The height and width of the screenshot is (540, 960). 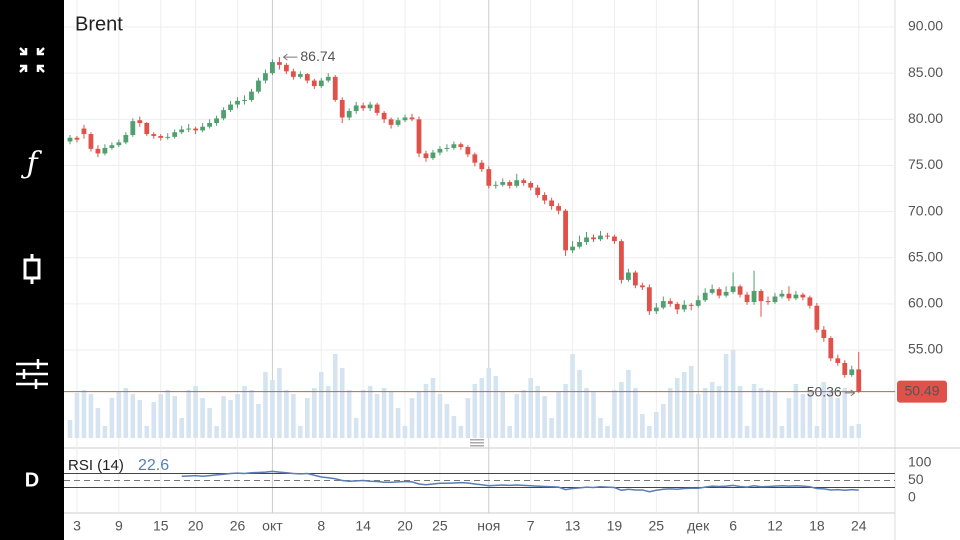 I want to click on x-tick-label: 6, so click(x=733, y=526).